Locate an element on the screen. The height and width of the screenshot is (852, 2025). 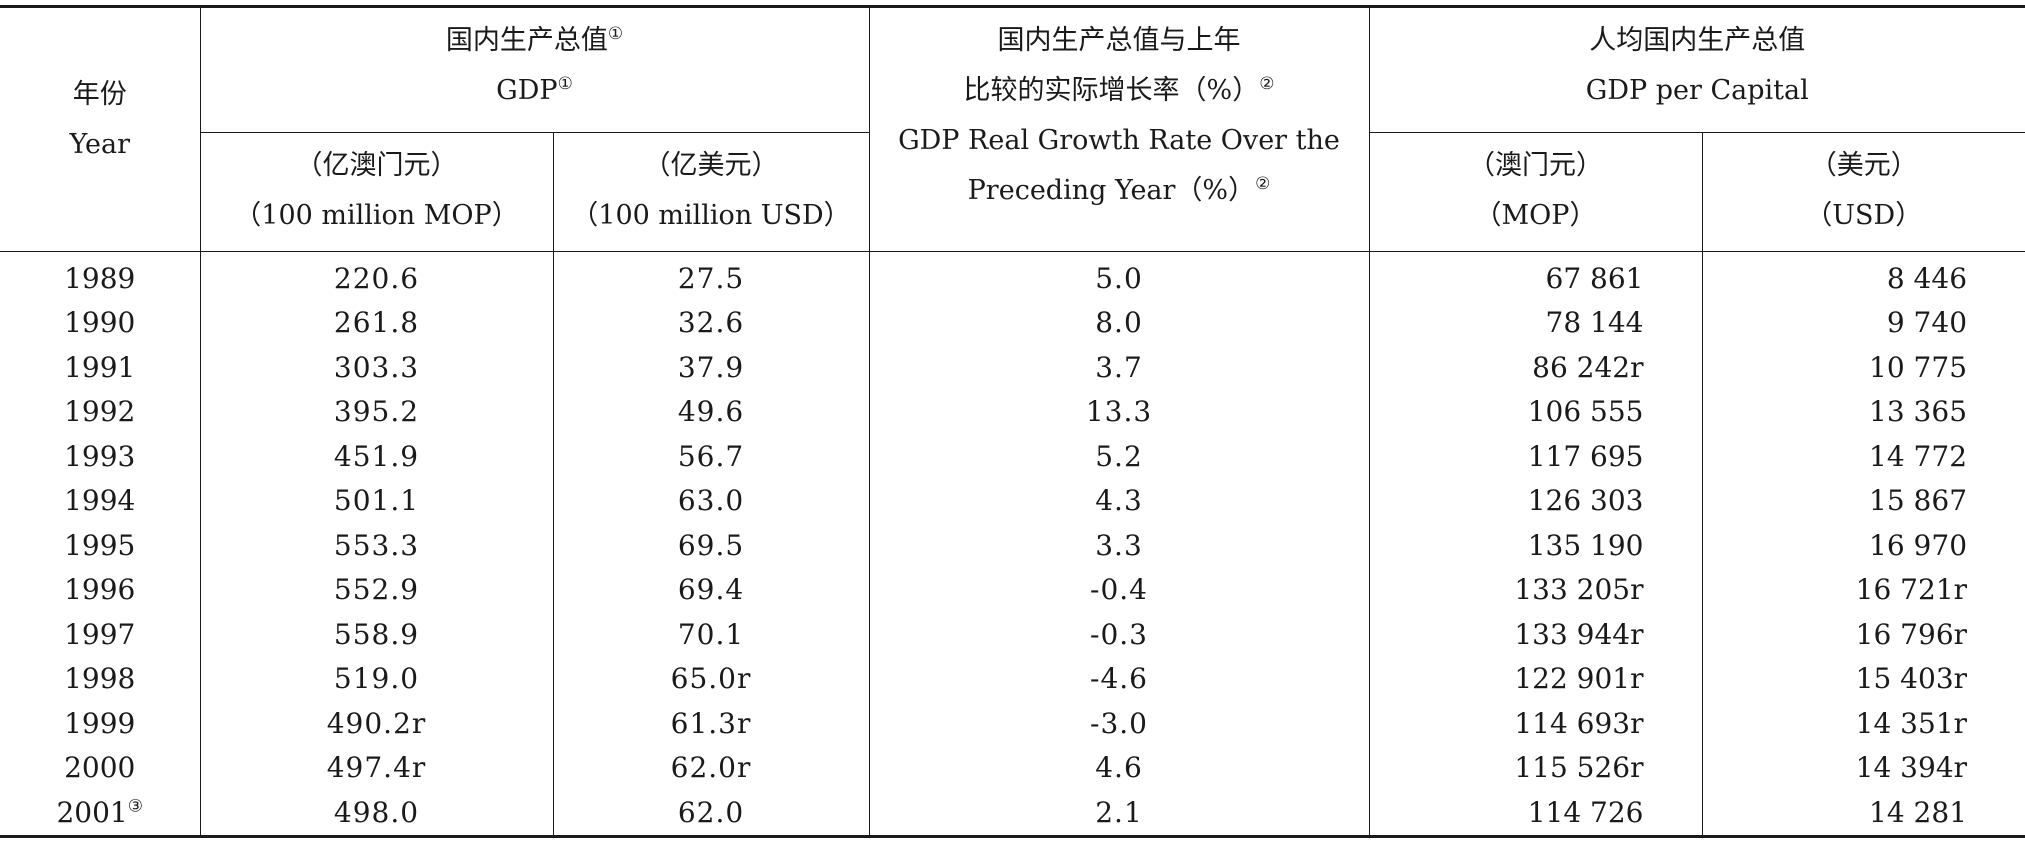
year-cell: 1989 is located at coordinates (100, 276).